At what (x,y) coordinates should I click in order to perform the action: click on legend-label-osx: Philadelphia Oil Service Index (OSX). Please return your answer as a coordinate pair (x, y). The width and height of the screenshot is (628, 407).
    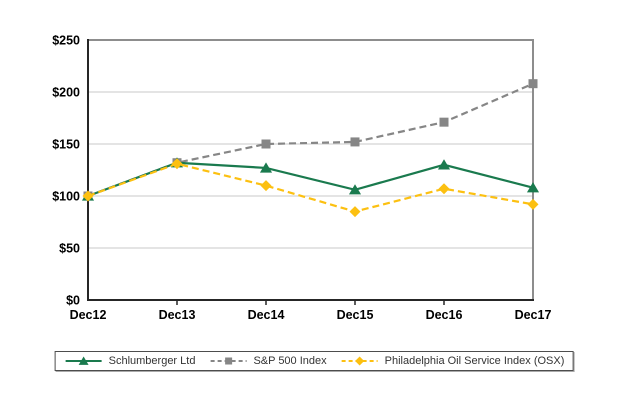
    Looking at the image, I should click on (474, 361).